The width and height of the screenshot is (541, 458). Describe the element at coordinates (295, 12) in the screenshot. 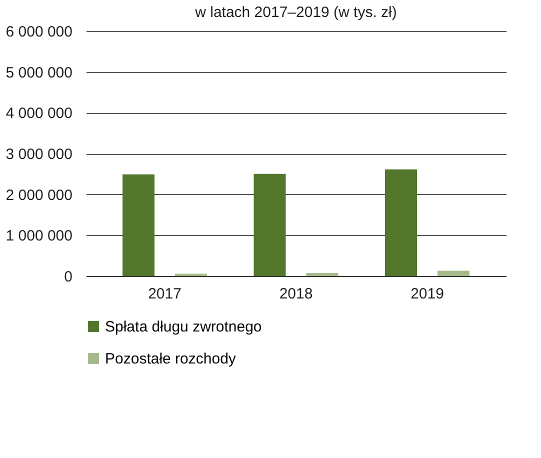

I see `chart-title: w latach 2017–2019 (w tys. zł)` at that location.